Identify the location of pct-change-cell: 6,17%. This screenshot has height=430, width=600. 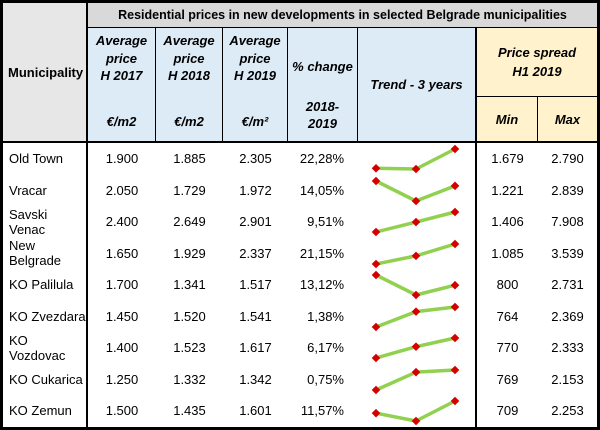
(325, 348).